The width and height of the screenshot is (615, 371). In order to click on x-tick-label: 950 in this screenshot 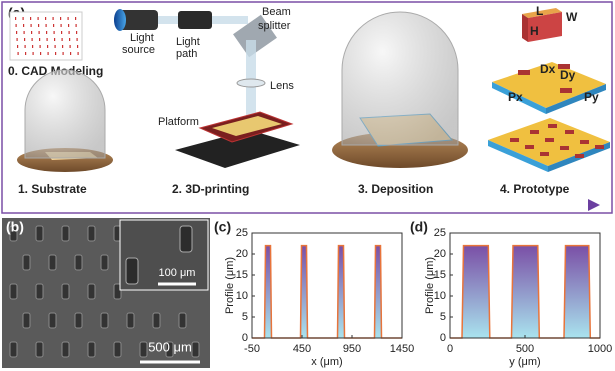, I will do `click(352, 349)`.